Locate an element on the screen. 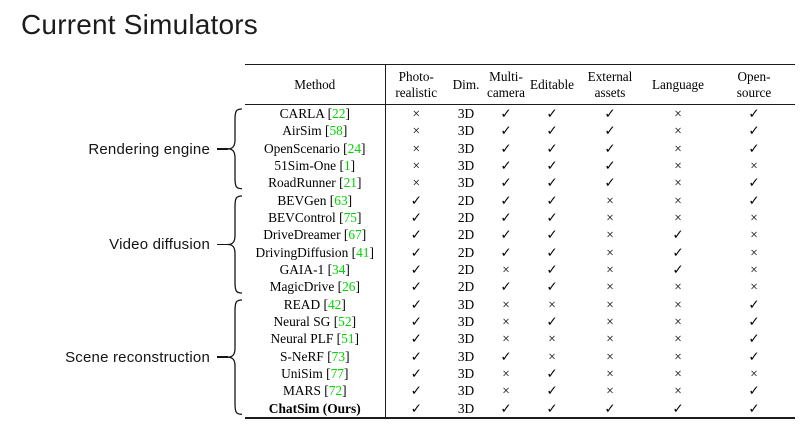  method-name: BEVControl [ is located at coordinates (306, 217).